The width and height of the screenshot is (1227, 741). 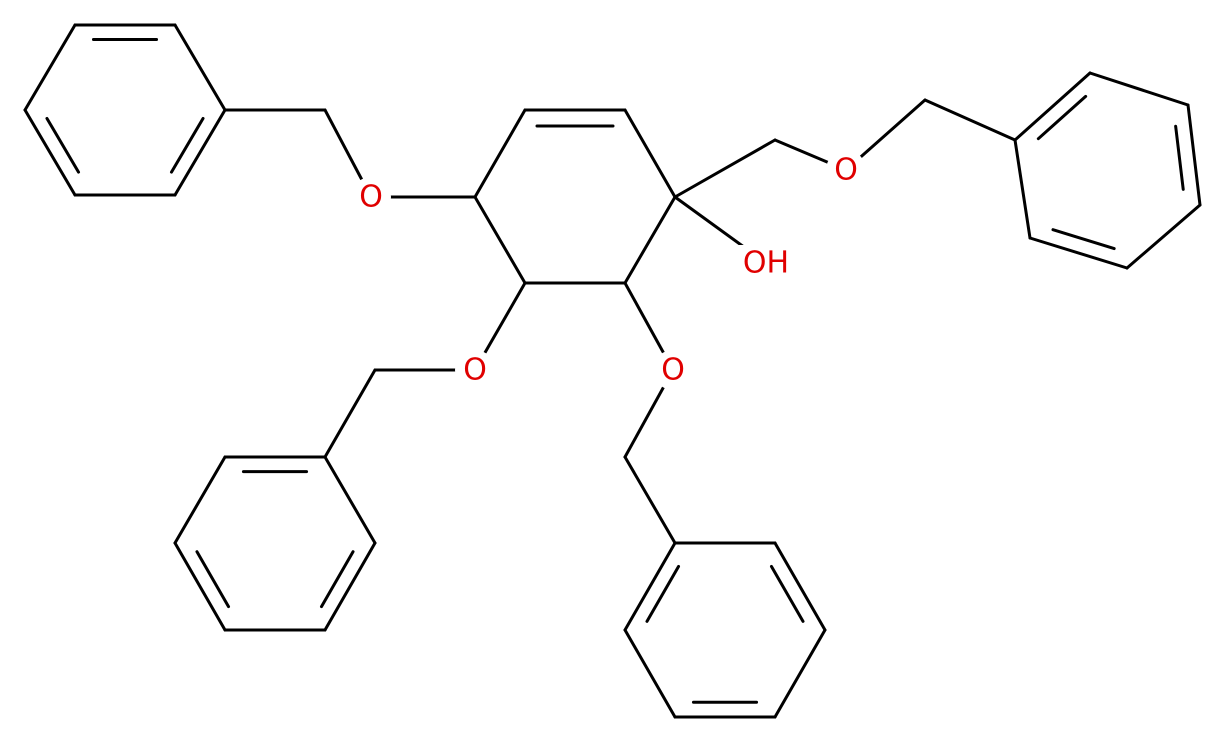 I want to click on atom-label: OH, so click(x=766, y=263).